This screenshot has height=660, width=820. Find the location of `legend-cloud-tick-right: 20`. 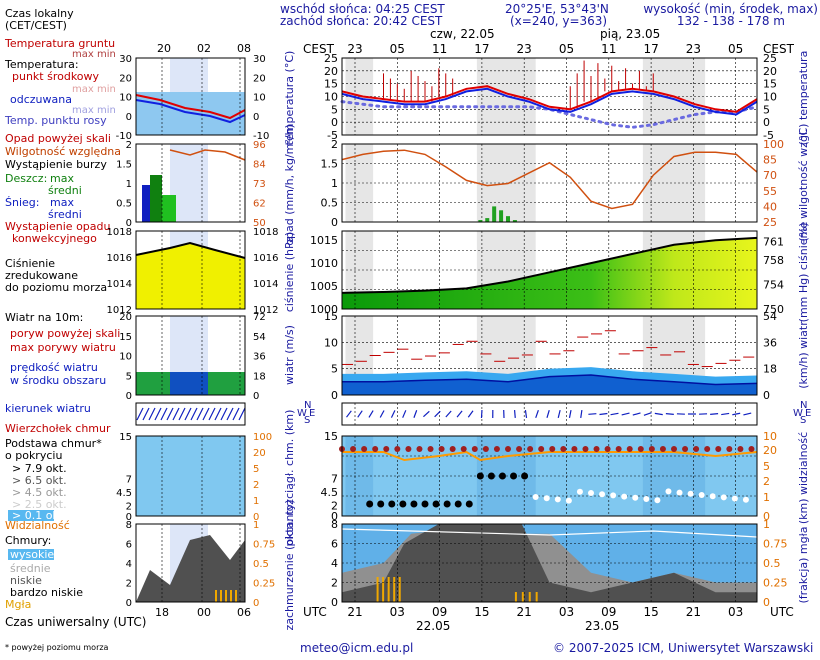

legend-cloud-tick-right: 20 is located at coordinates (259, 453).